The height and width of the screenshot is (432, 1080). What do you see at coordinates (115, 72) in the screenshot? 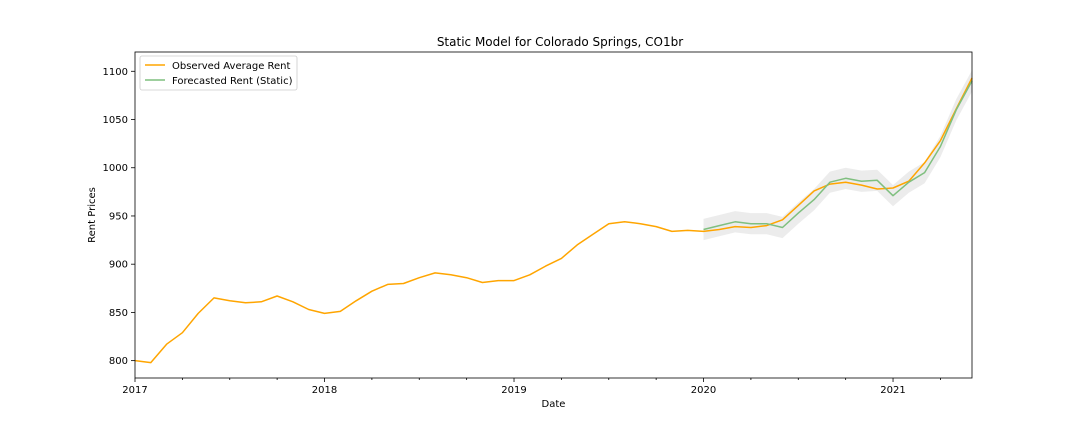
I see `y-tick-label: 1100` at bounding box center [115, 72].